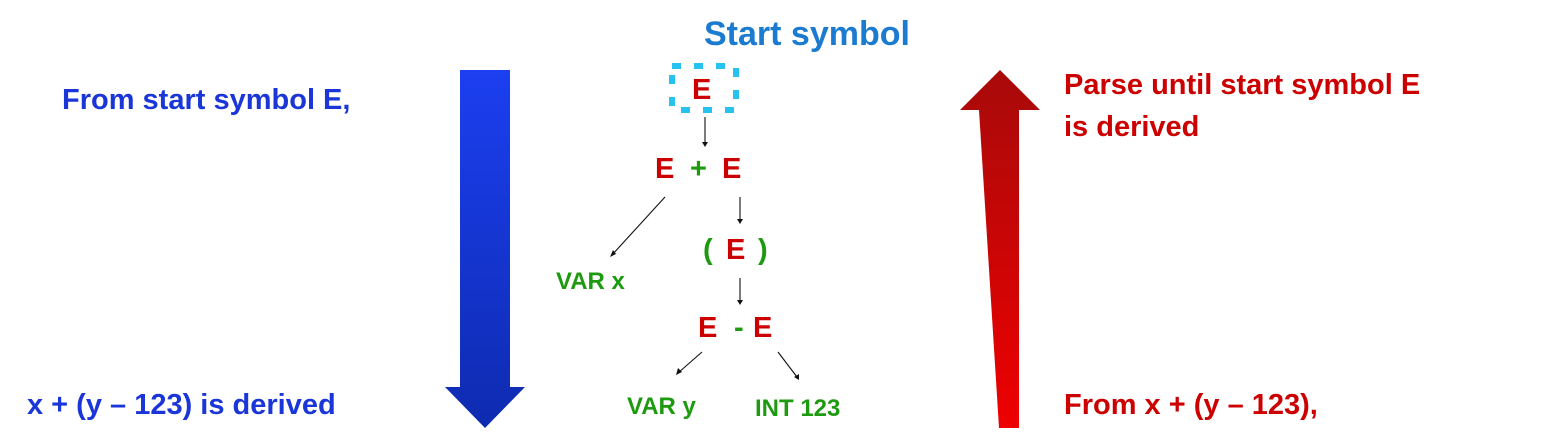 This screenshot has height=435, width=1547. Describe the element at coordinates (736, 250) in the screenshot. I see `tree-l2-E: E` at that location.